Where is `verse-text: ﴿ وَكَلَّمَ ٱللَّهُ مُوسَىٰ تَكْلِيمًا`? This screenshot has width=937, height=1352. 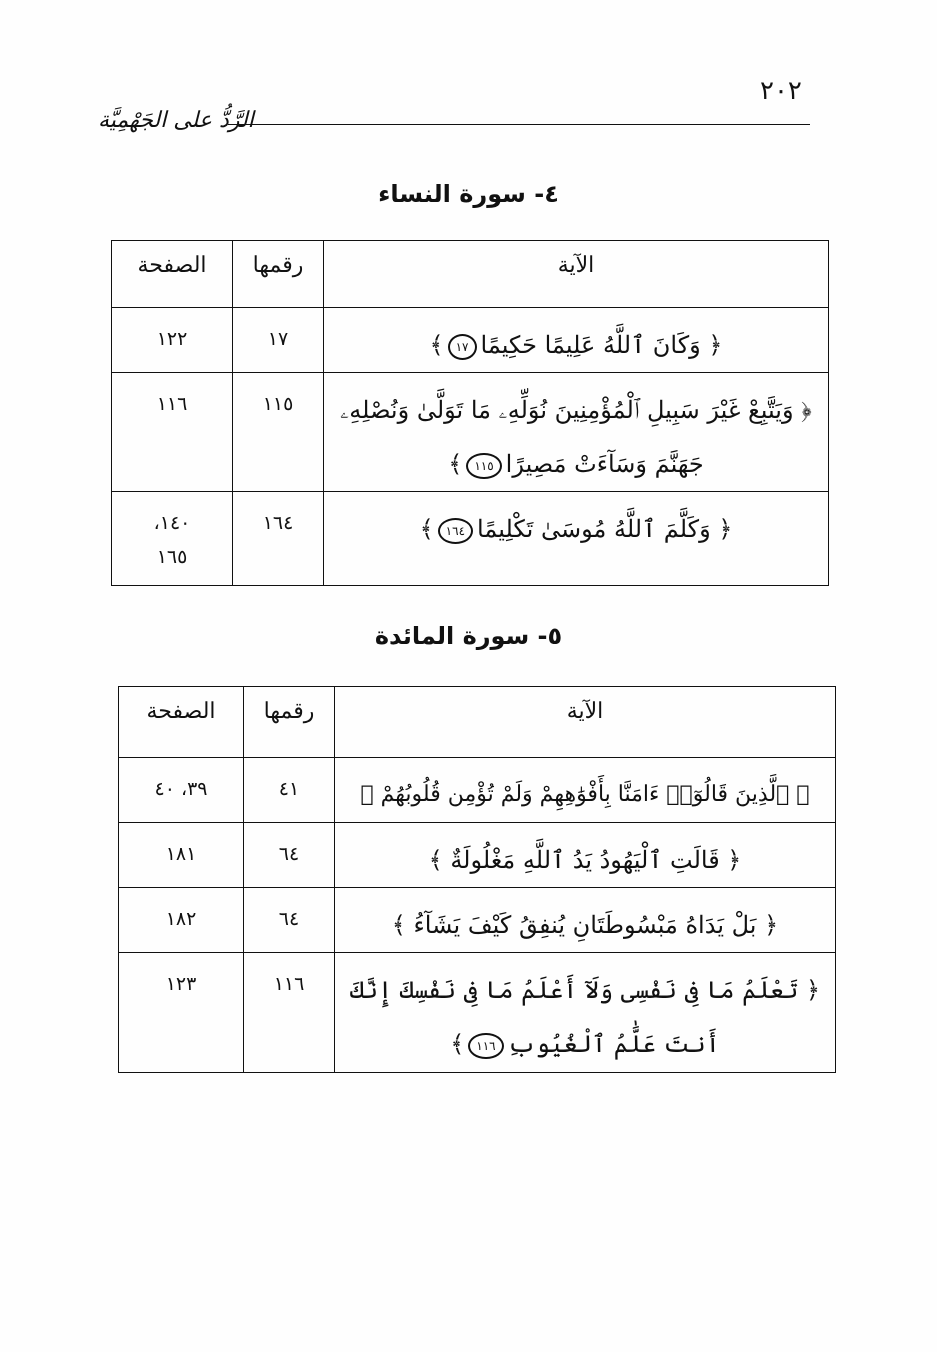 verse-text: ﴿ وَكَلَّمَ ٱللَّهُ مُوسَىٰ تَكْلِيمًا is located at coordinates (605, 529).